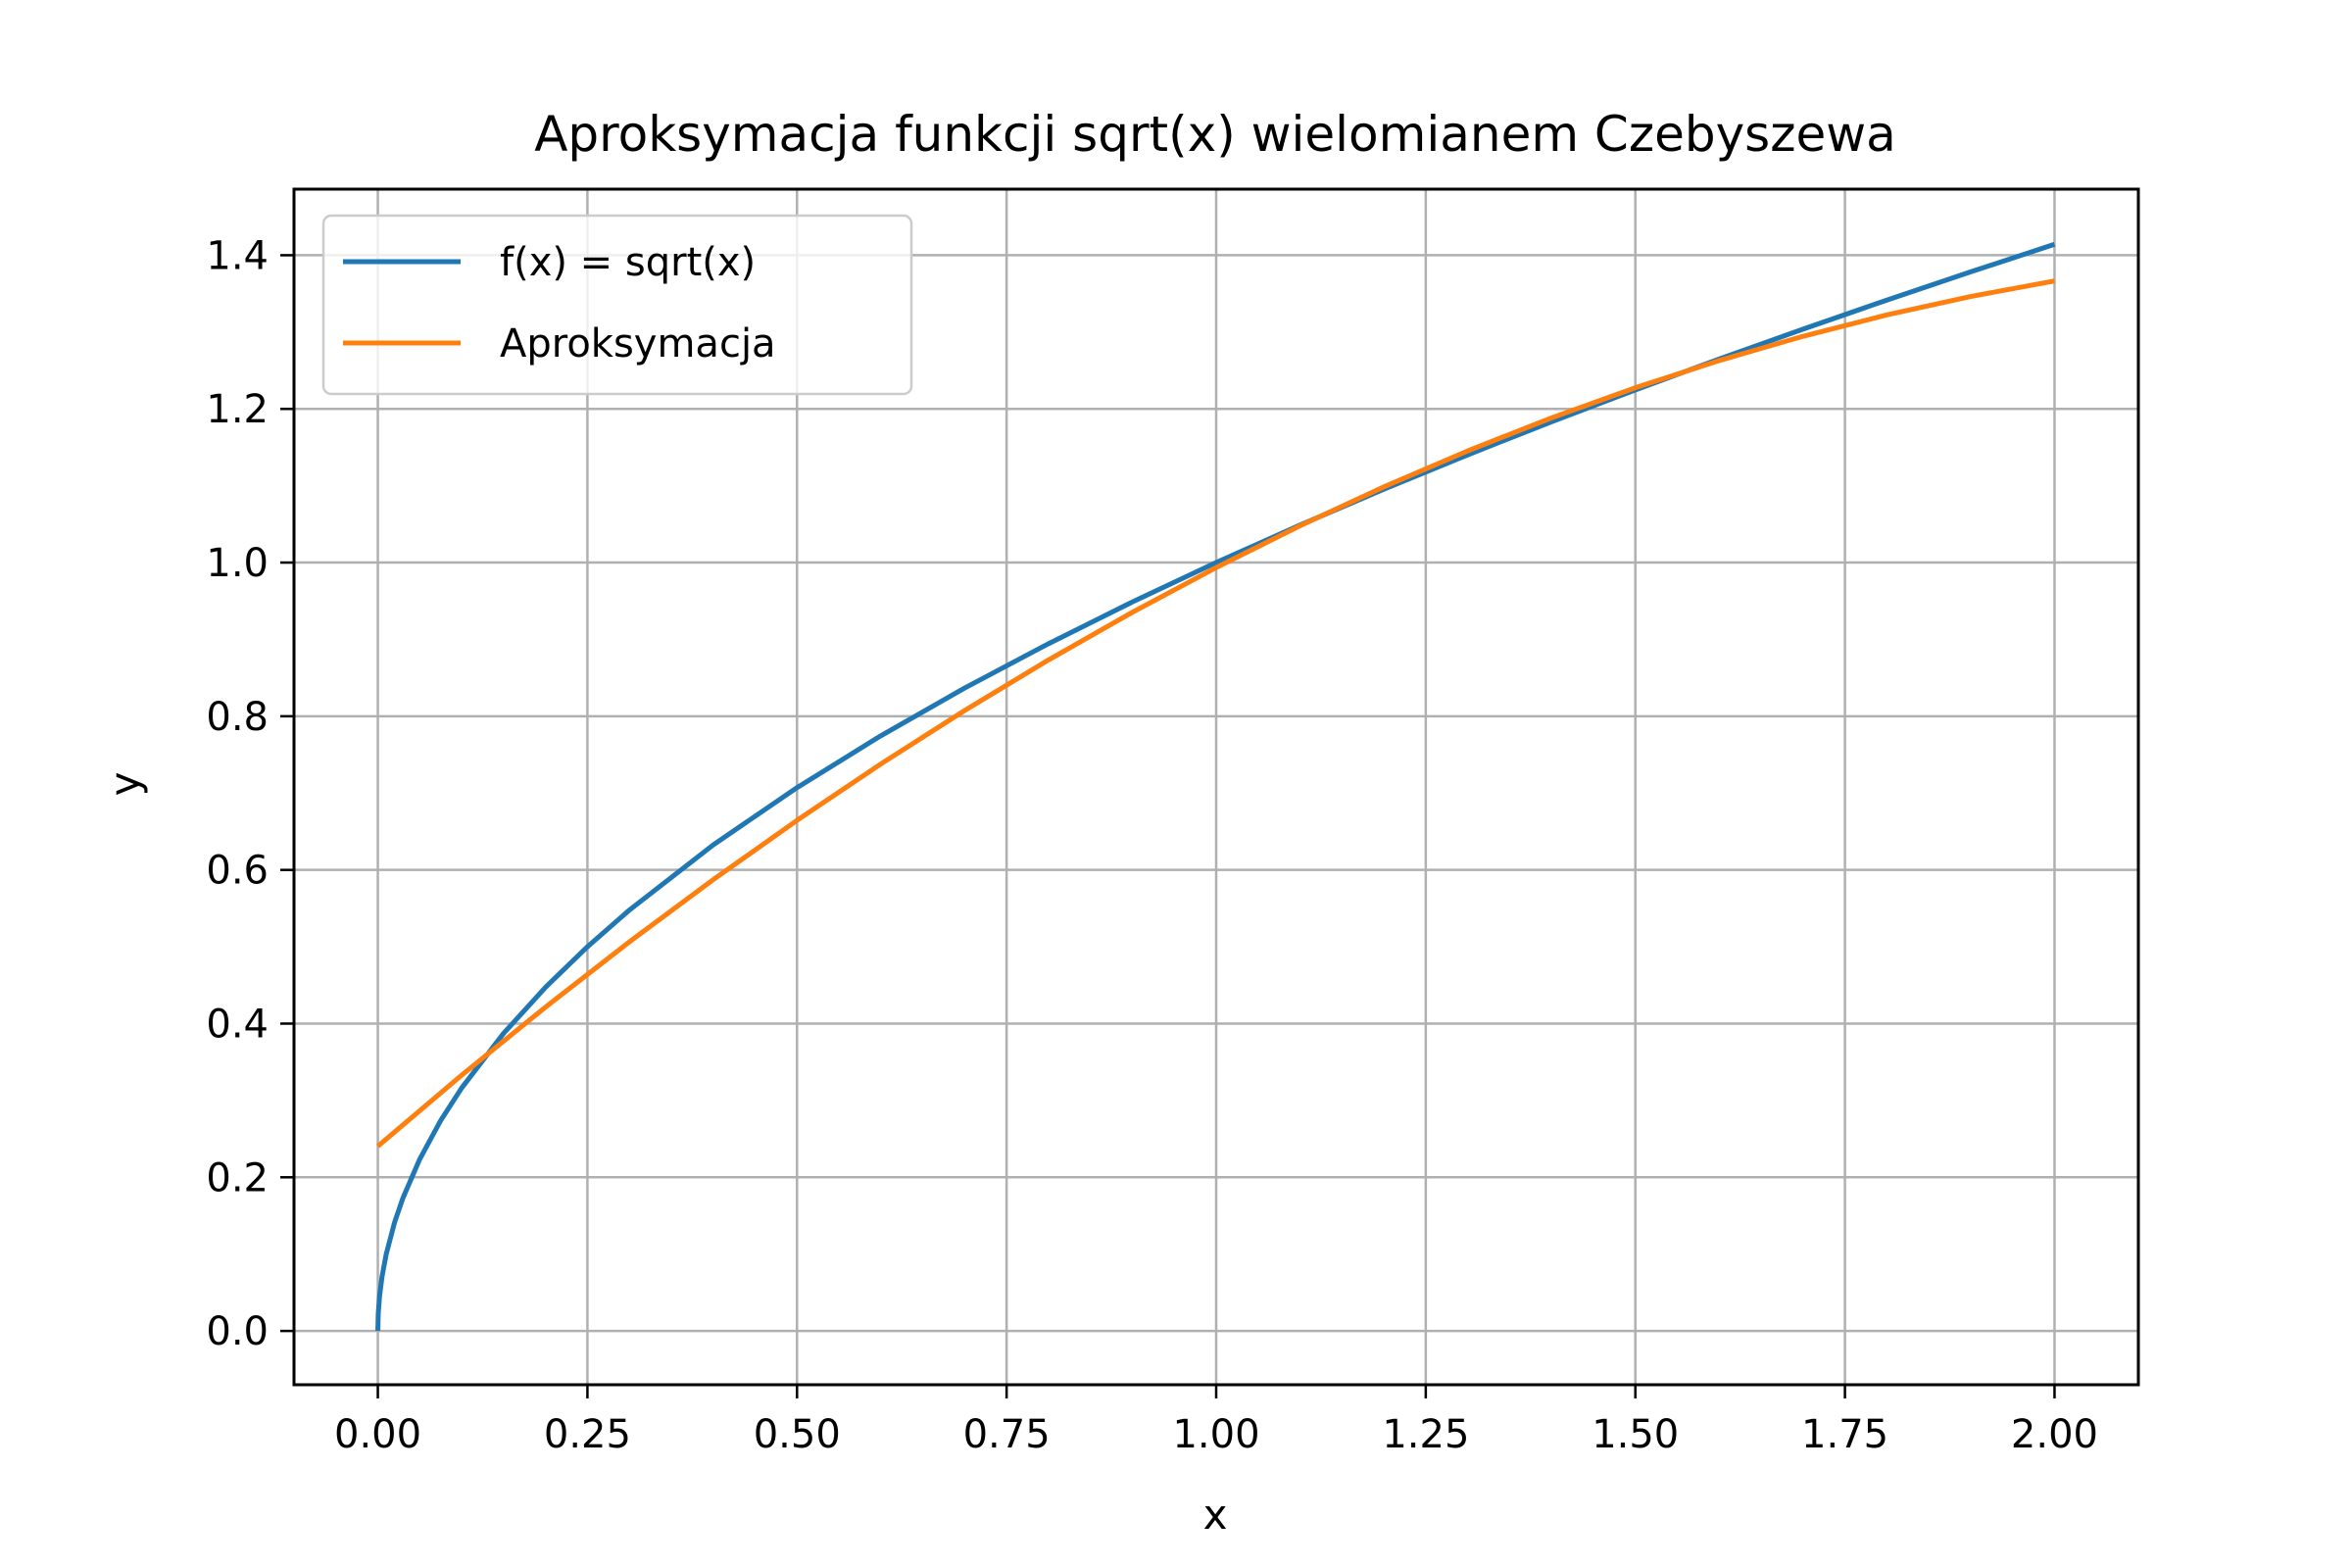  What do you see at coordinates (2054, 1434) in the screenshot?
I see `x-tick-label-8: 2.00` at bounding box center [2054, 1434].